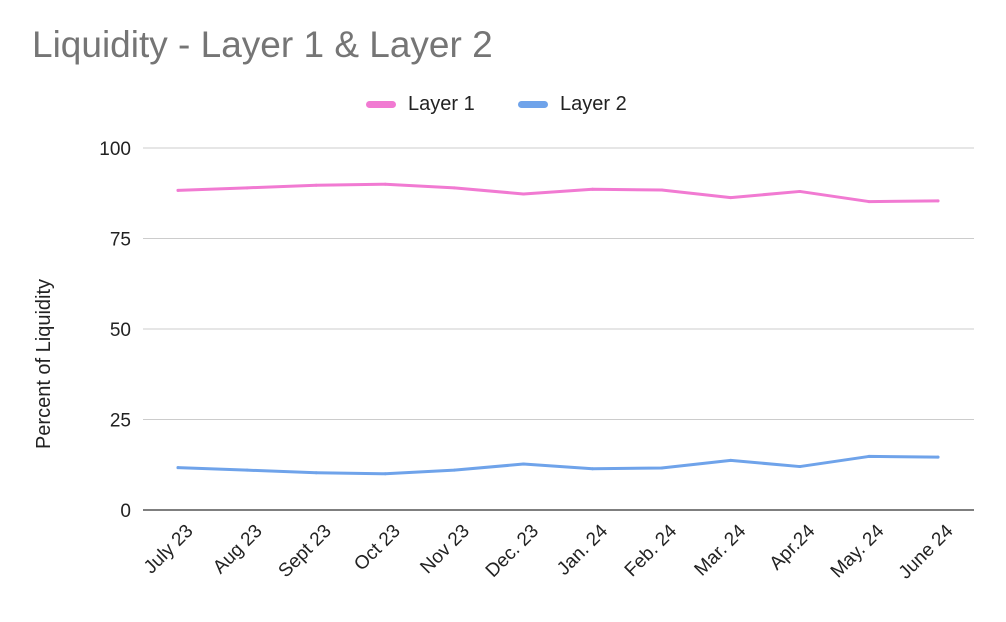 This screenshot has width=1006, height=622. What do you see at coordinates (721, 550) in the screenshot?
I see `x-tick-label: Mar. 24` at bounding box center [721, 550].